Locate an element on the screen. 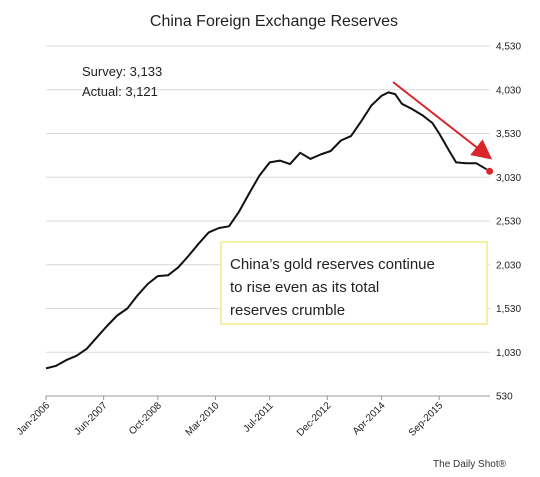  x-tick-label: Apr-2014 is located at coordinates (369, 418).